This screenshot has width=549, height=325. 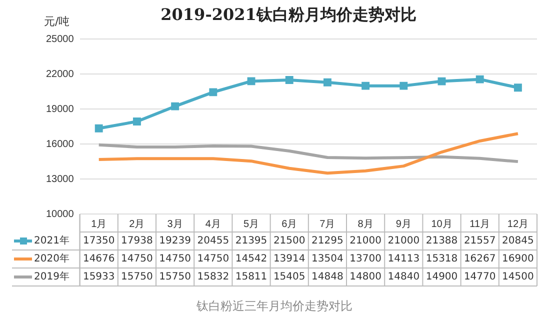 I want to click on x-tick-label: 7月, so click(x=328, y=224).